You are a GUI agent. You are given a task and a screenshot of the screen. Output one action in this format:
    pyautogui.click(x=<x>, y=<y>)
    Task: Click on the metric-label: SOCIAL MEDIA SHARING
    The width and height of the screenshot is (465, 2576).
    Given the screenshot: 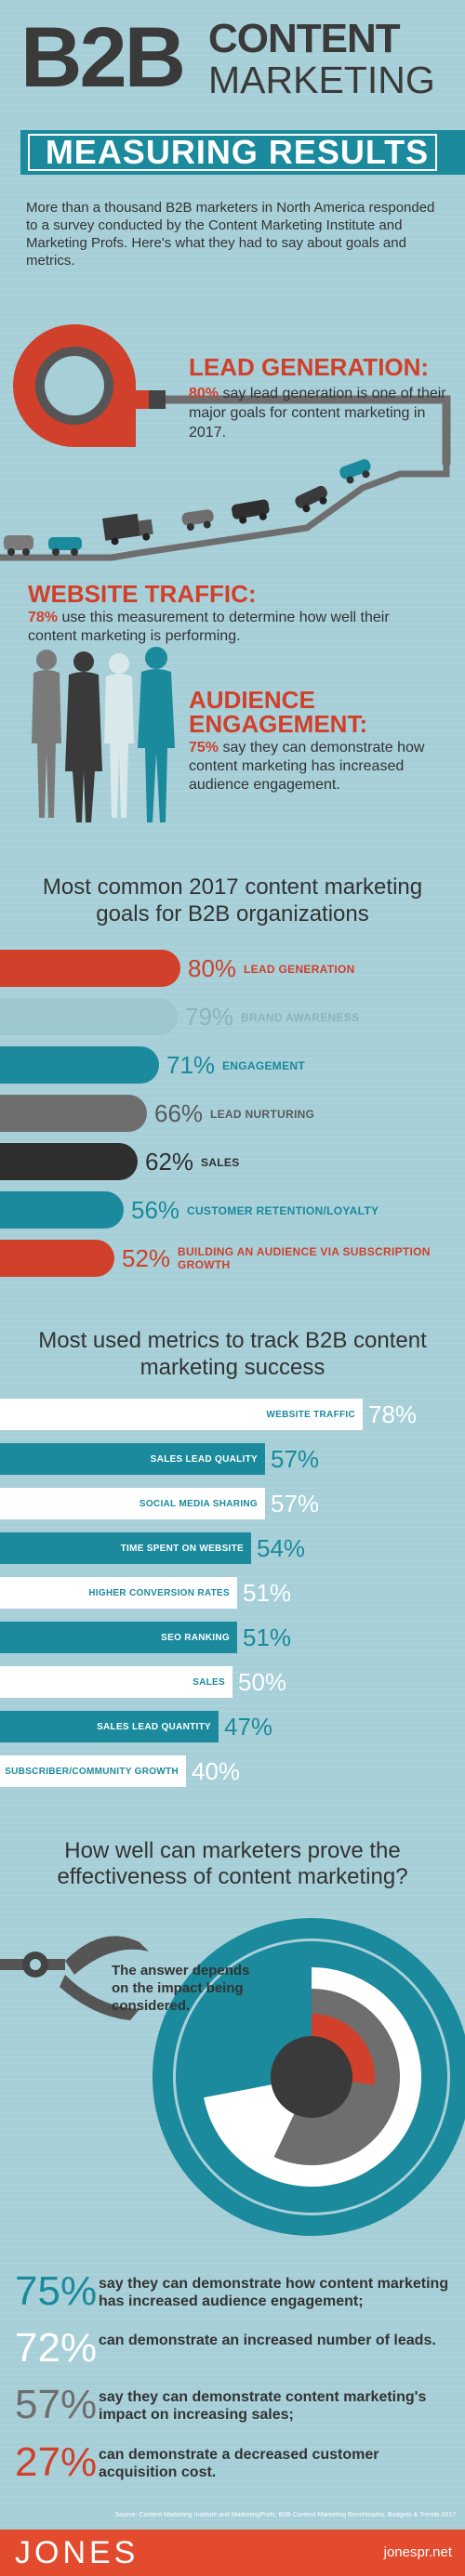 What is the action you would take?
    pyautogui.click(x=198, y=1504)
    